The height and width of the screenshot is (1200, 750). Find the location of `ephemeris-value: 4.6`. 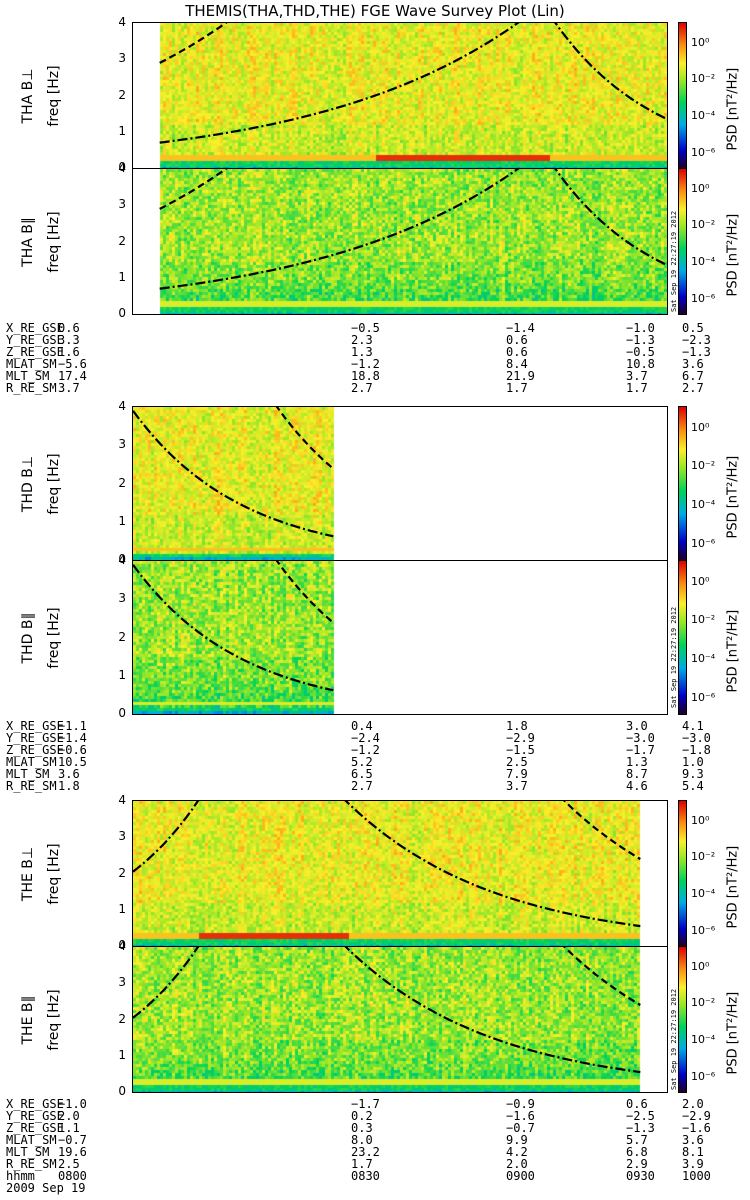

ephemeris-value: 4.6 is located at coordinates (637, 786).